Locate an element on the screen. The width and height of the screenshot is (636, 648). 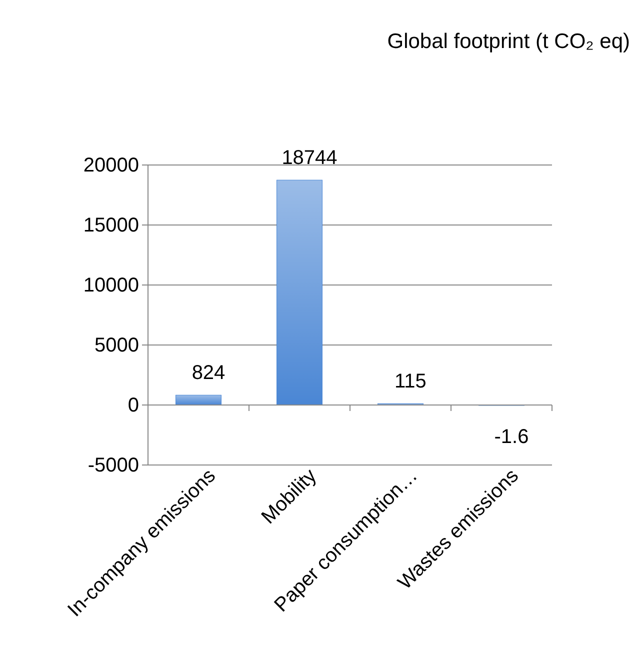
data-label: 18744 is located at coordinates (310, 158).